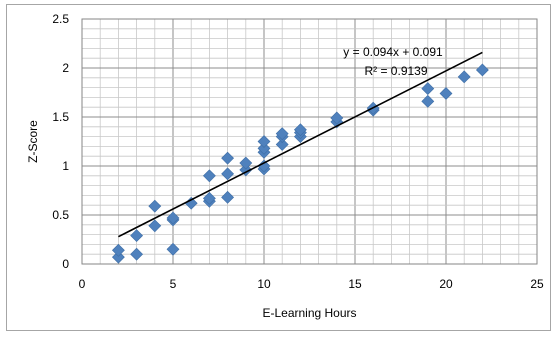 The width and height of the screenshot is (557, 338). I want to click on trendline-r-squared: R² = 0.9139, so click(395, 71).